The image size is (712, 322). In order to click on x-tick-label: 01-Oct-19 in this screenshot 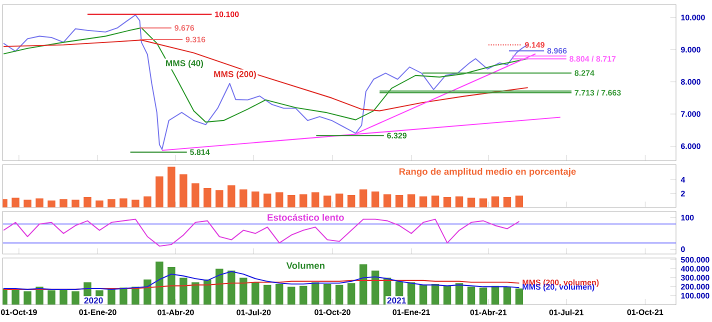, I will do `click(19, 312)`.